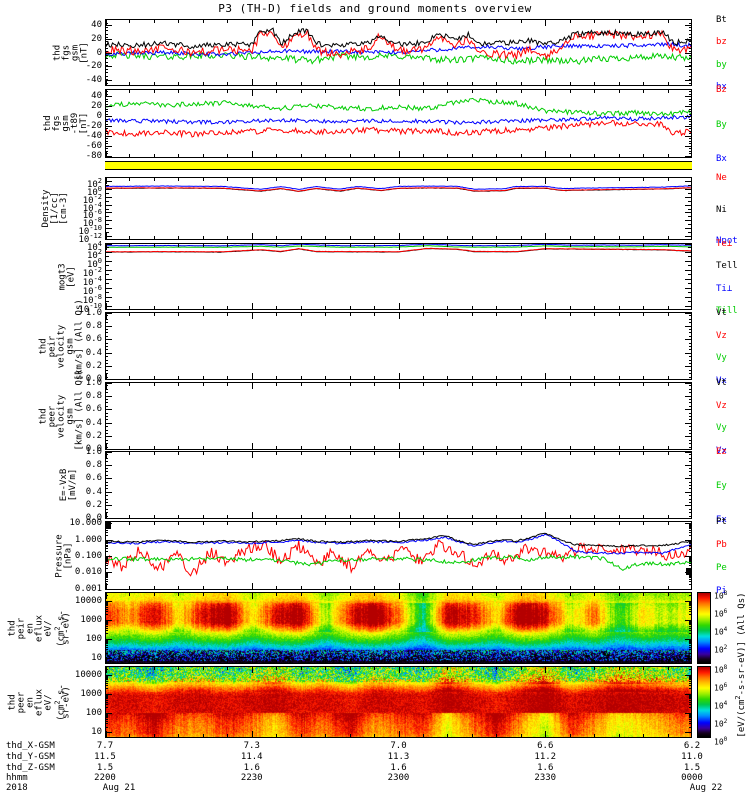 The width and height of the screenshot is (750, 800). I want to click on axis-row-label-2018: 2018, so click(17, 788).